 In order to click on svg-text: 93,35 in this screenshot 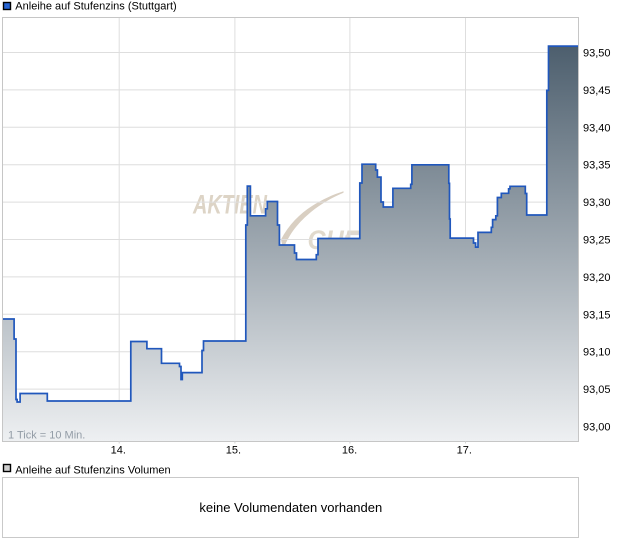, I will do `click(597, 166)`.